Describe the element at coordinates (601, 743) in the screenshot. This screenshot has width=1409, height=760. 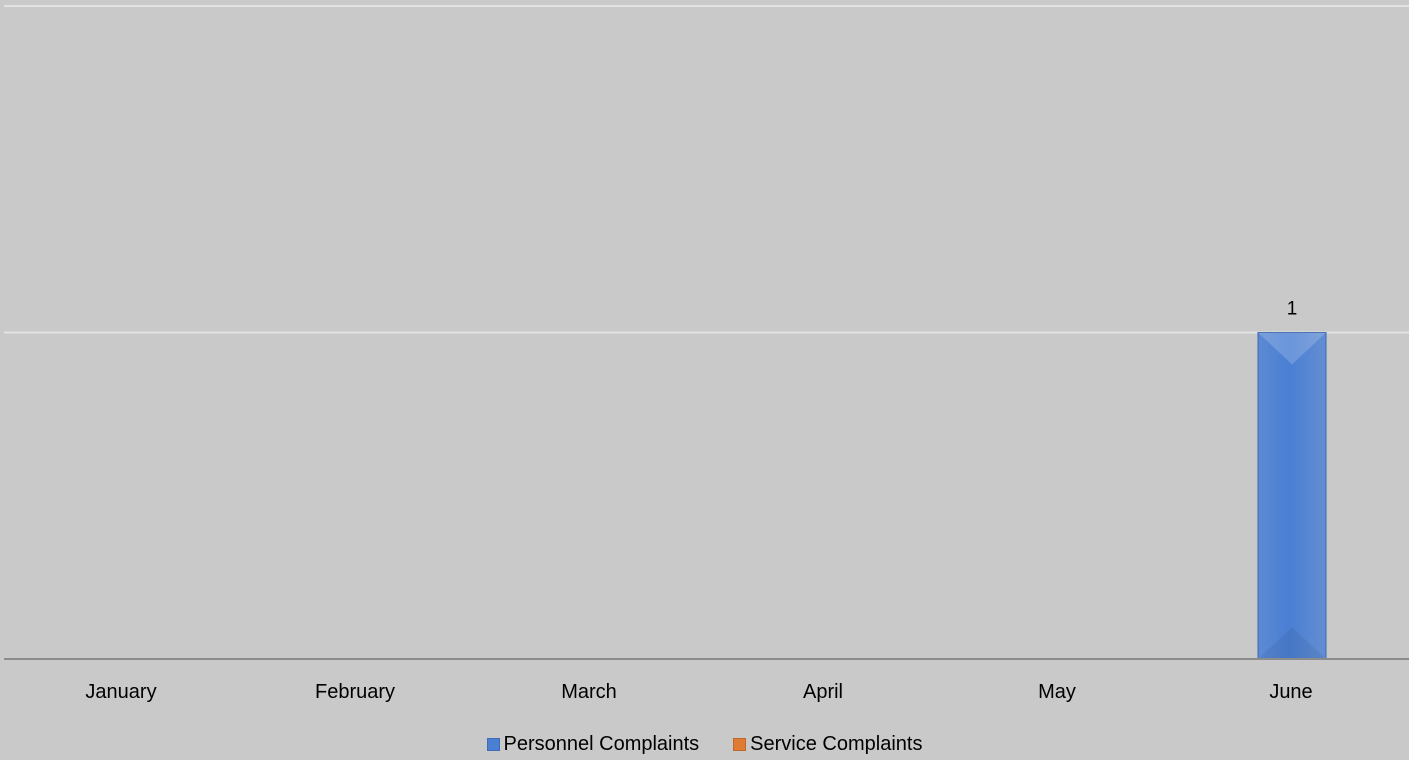
I see `legend-label-personnel: Personnel Complaints` at that location.